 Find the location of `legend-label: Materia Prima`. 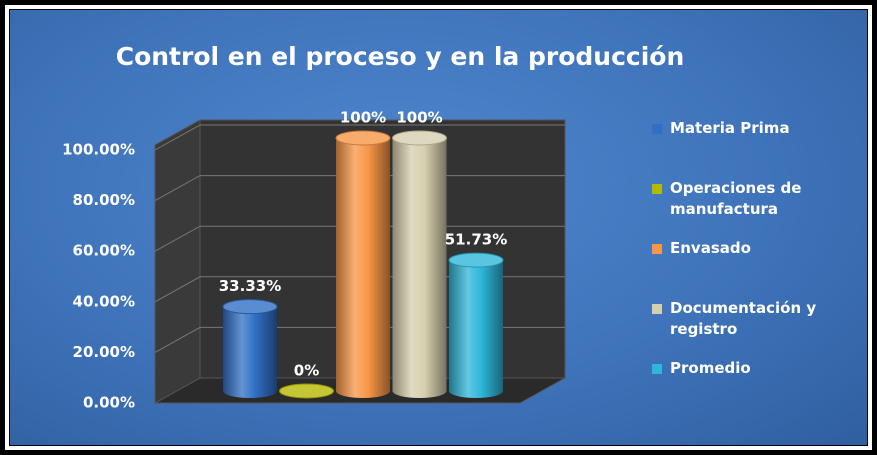

legend-label: Materia Prima is located at coordinates (730, 128).